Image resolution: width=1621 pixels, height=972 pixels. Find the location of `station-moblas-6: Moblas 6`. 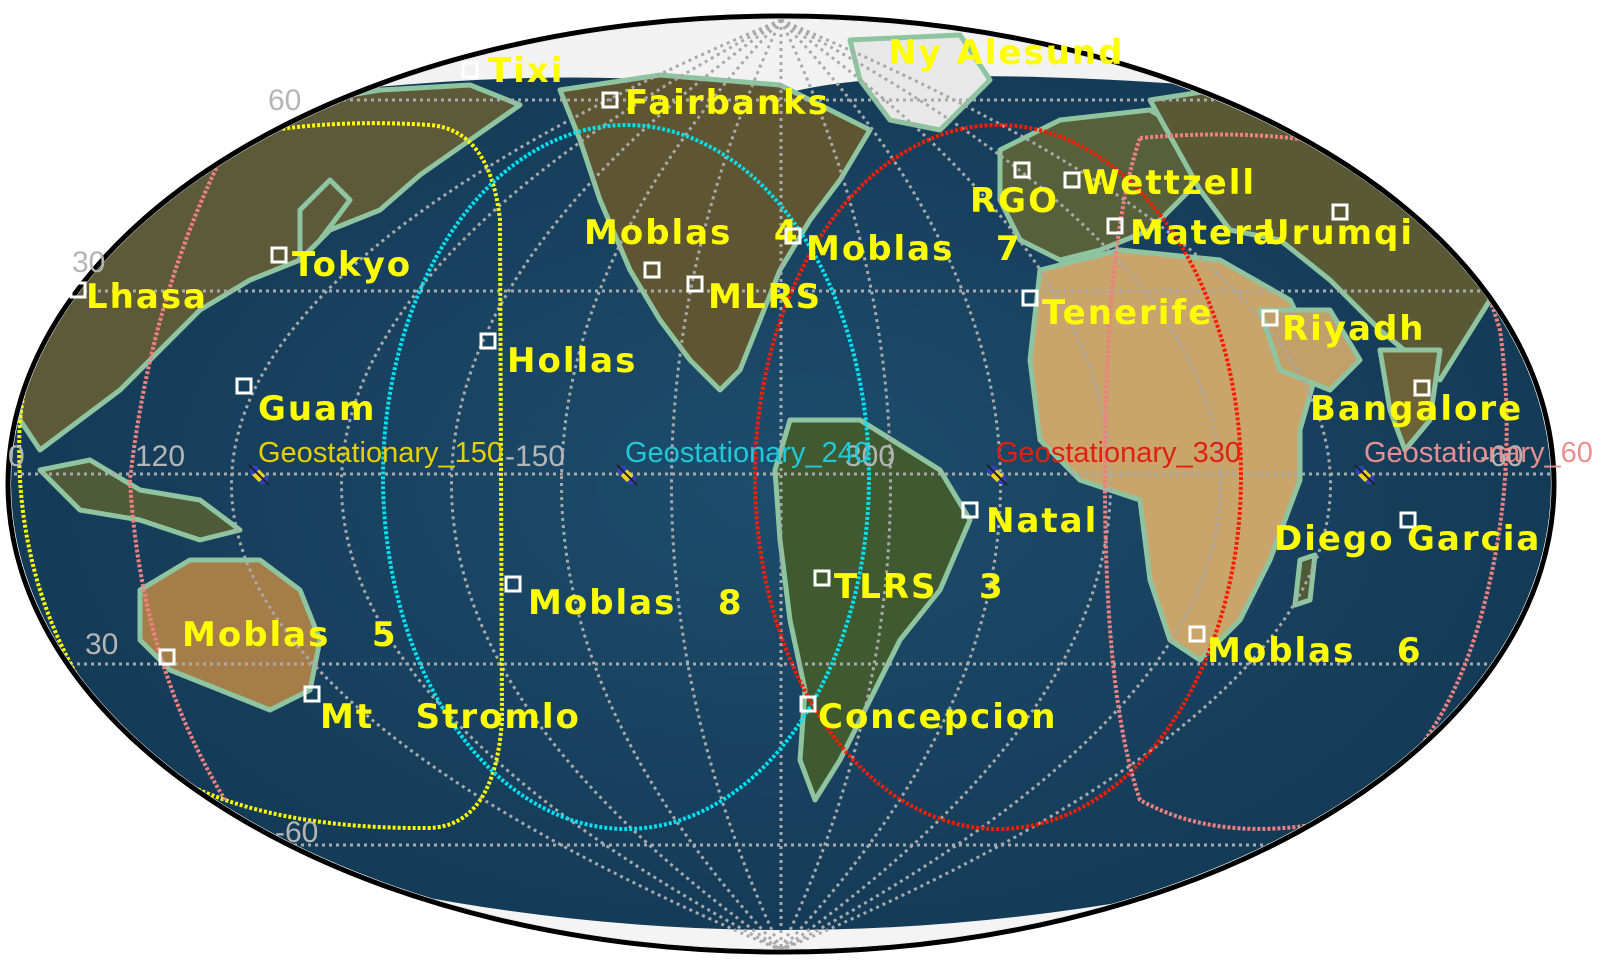

station-moblas-6: Moblas 6 is located at coordinates (1305, 648).